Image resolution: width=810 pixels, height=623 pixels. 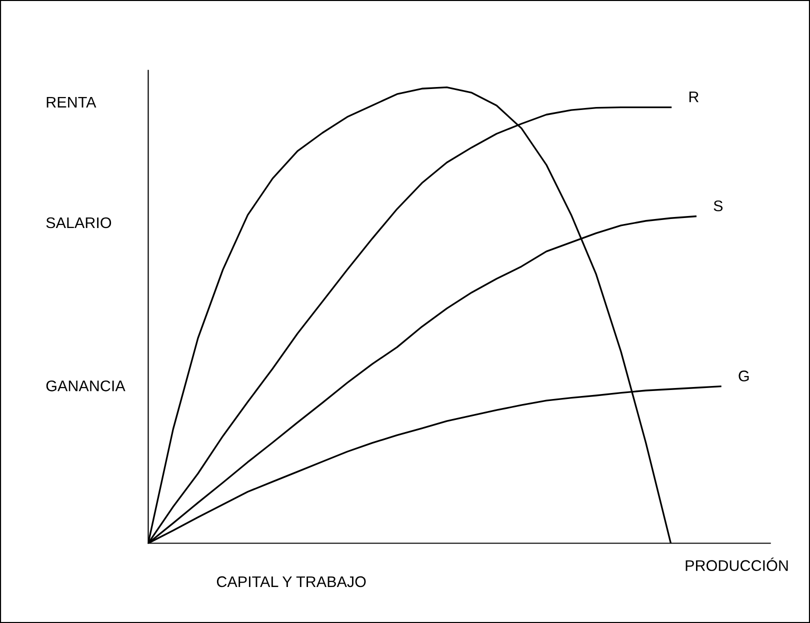 What do you see at coordinates (694, 97) in the screenshot?
I see `series-label: R` at bounding box center [694, 97].